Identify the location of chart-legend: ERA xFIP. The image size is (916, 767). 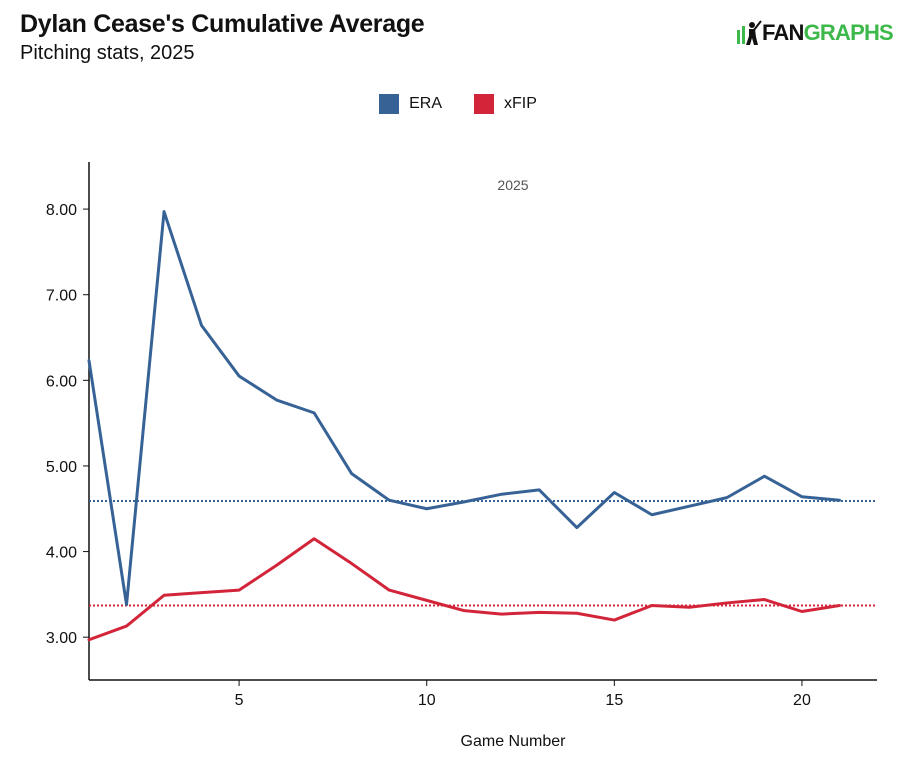
(458, 104).